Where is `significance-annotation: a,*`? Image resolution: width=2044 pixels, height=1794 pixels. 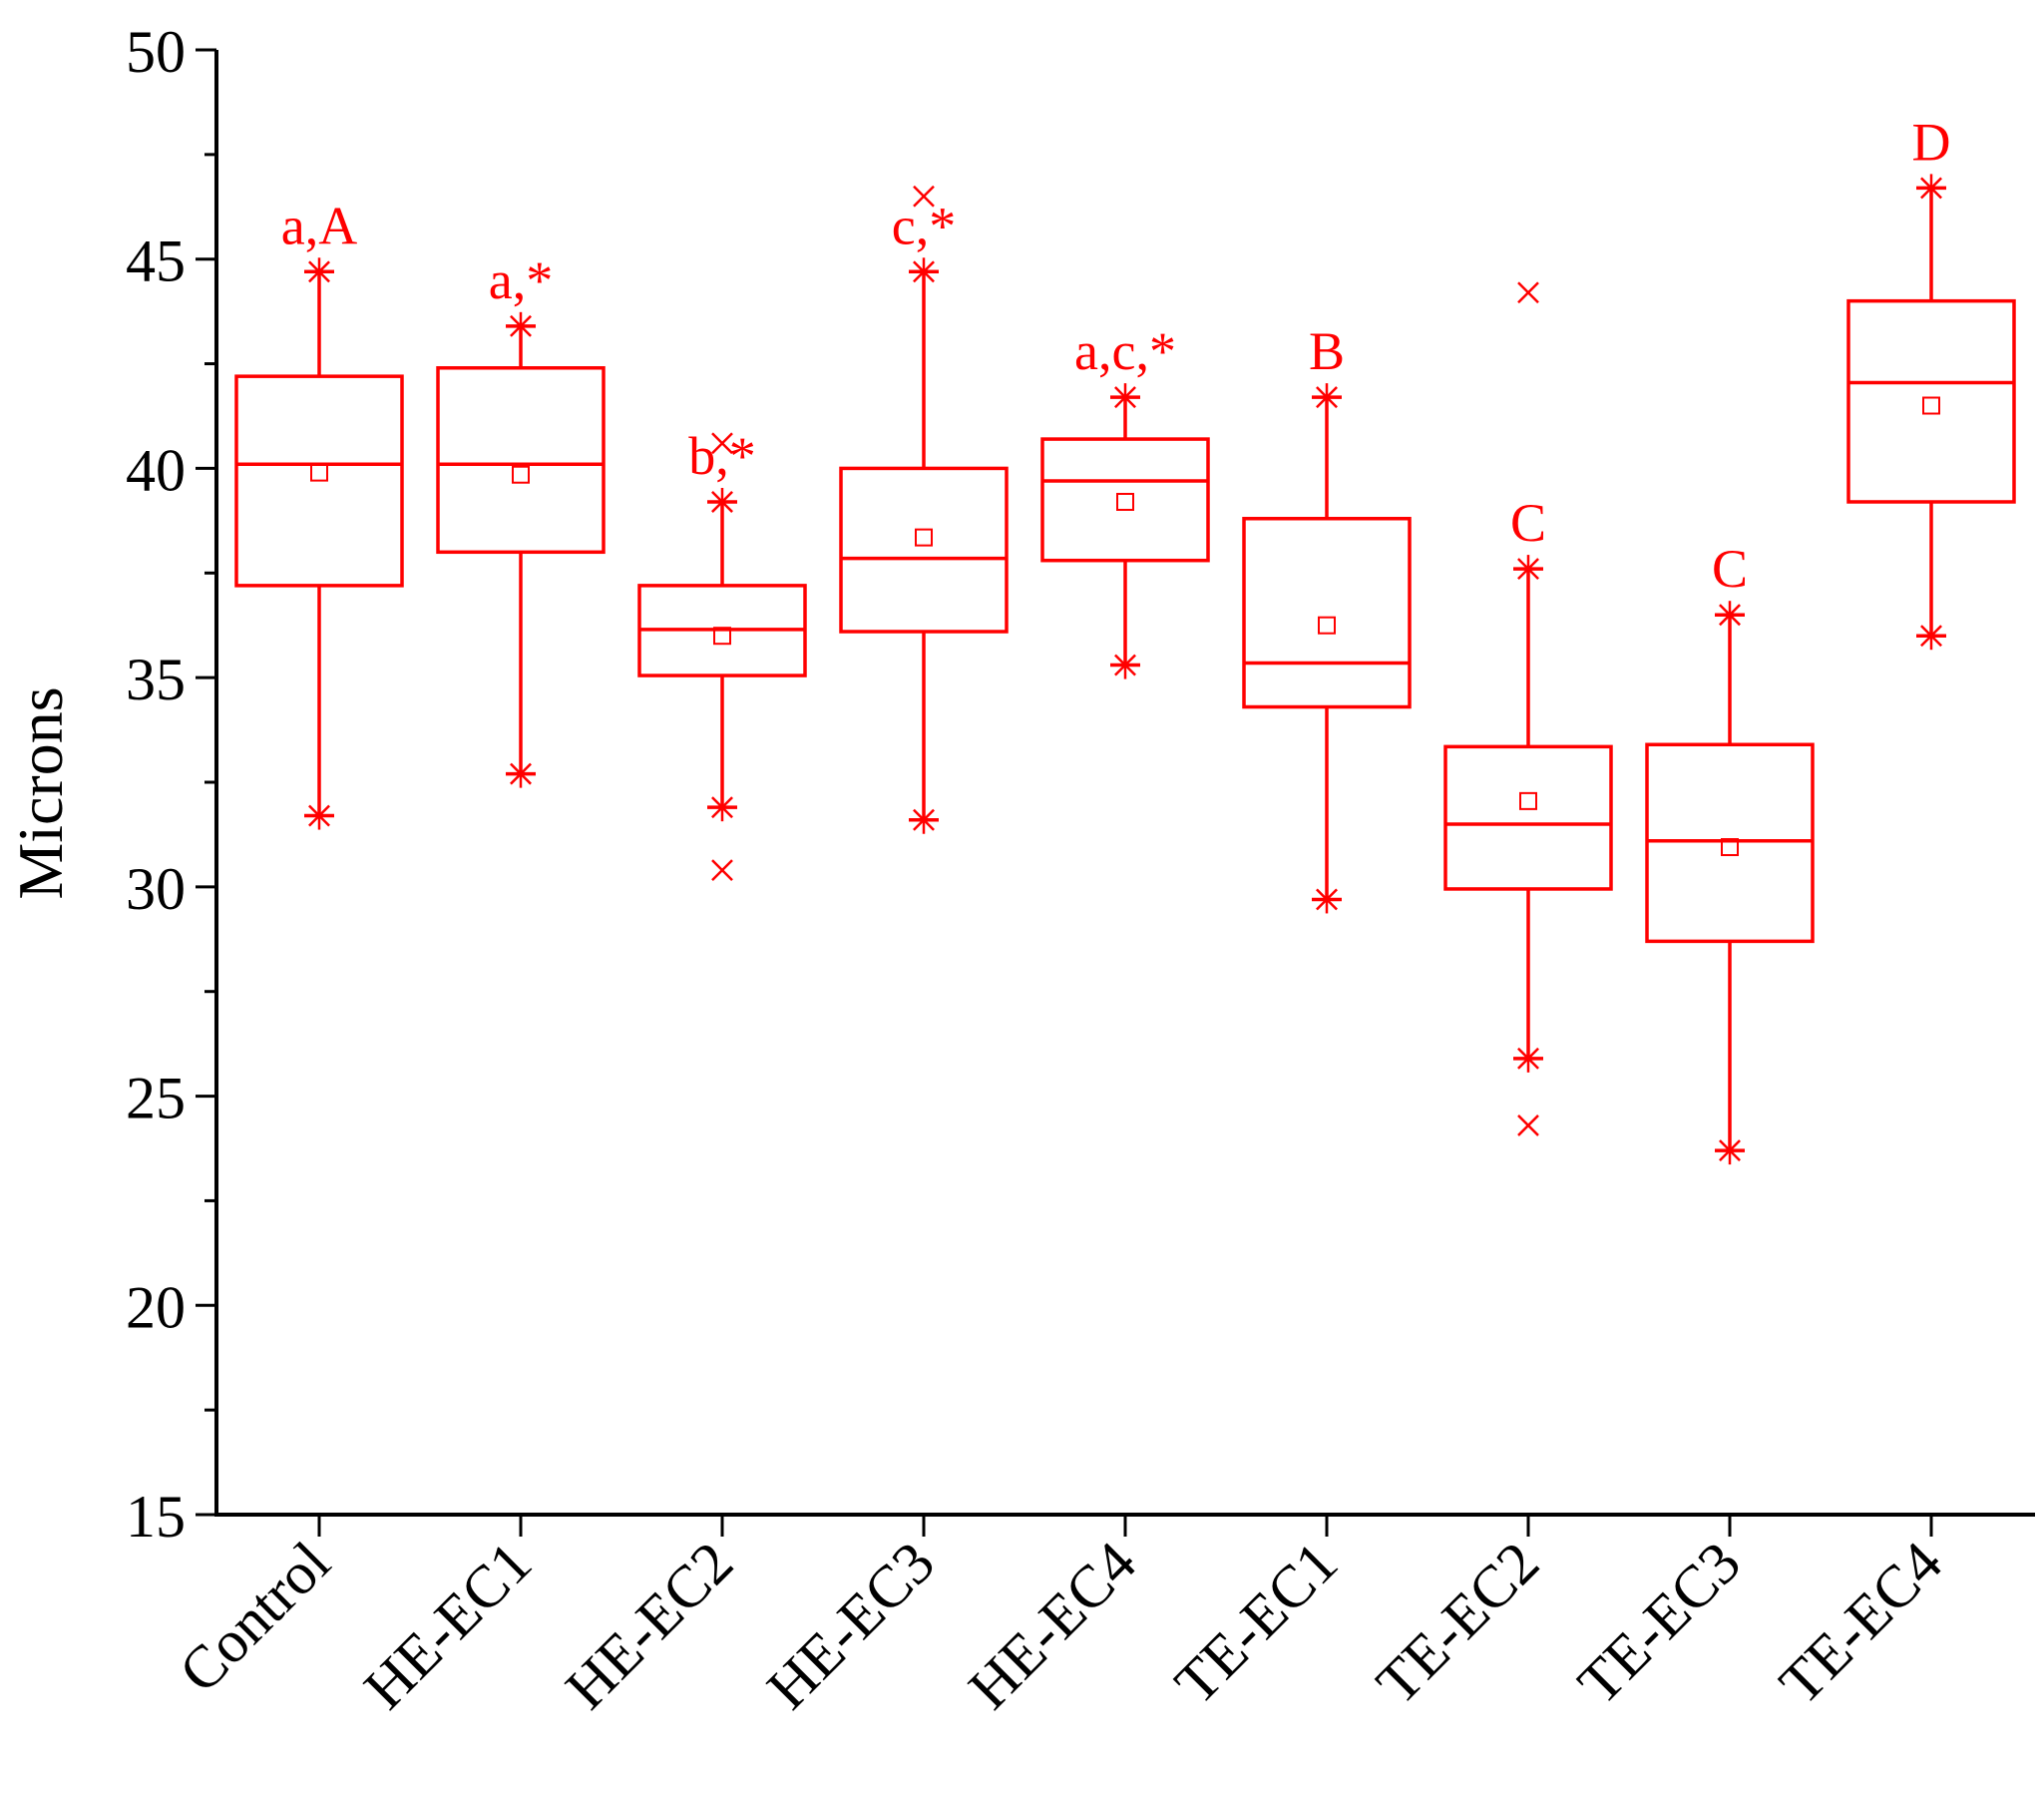 significance-annotation: a,* is located at coordinates (521, 280).